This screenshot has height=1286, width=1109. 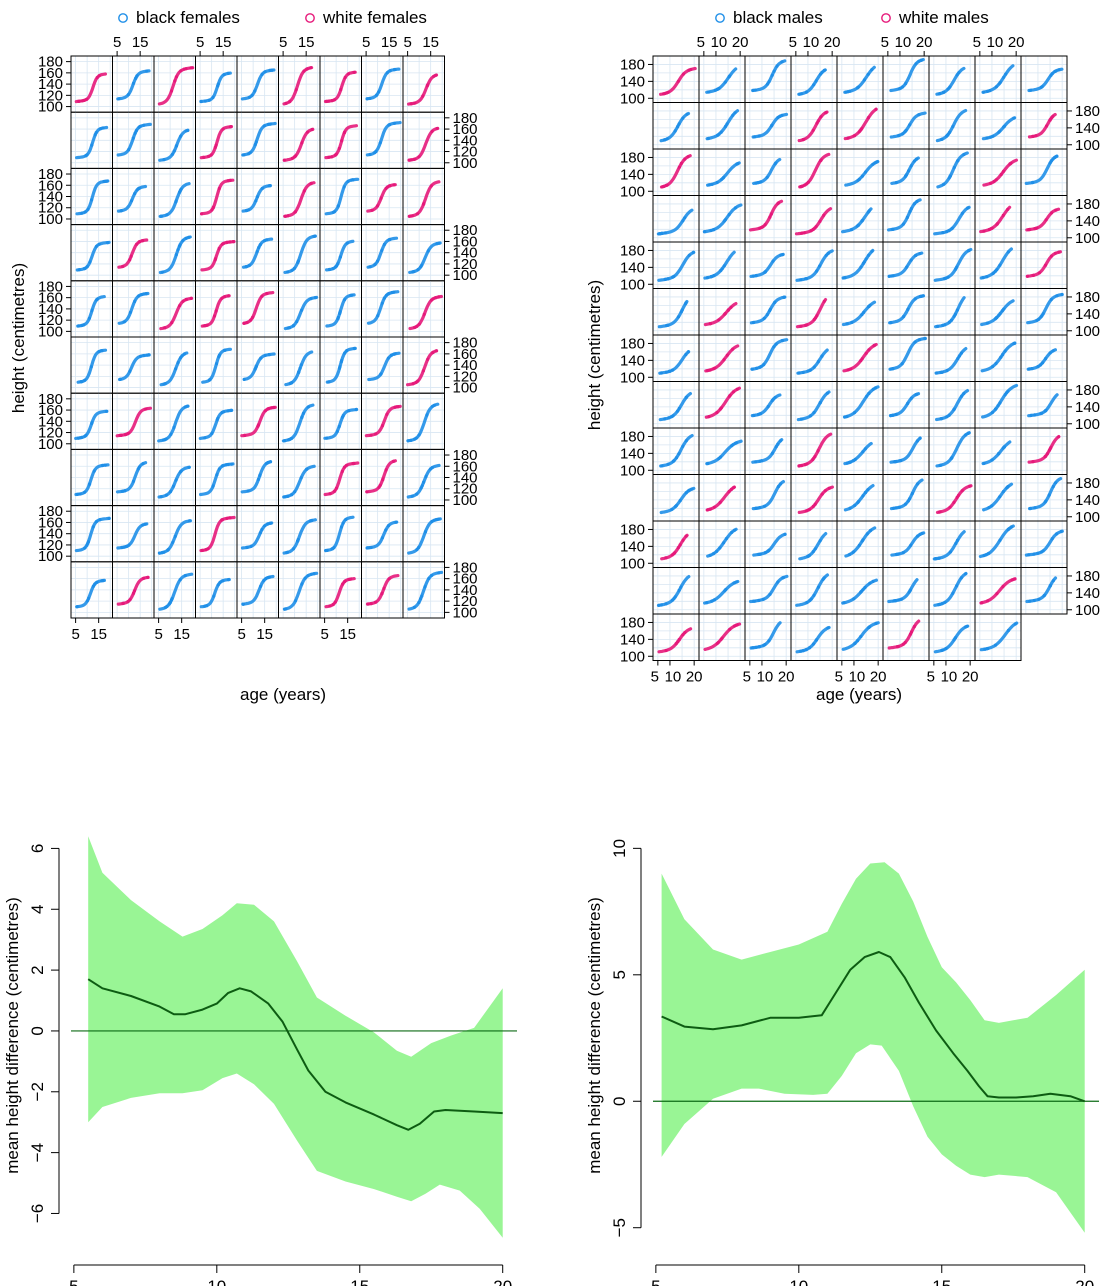 I want to click on x-tick-label: 10, so click(x=765, y=677).